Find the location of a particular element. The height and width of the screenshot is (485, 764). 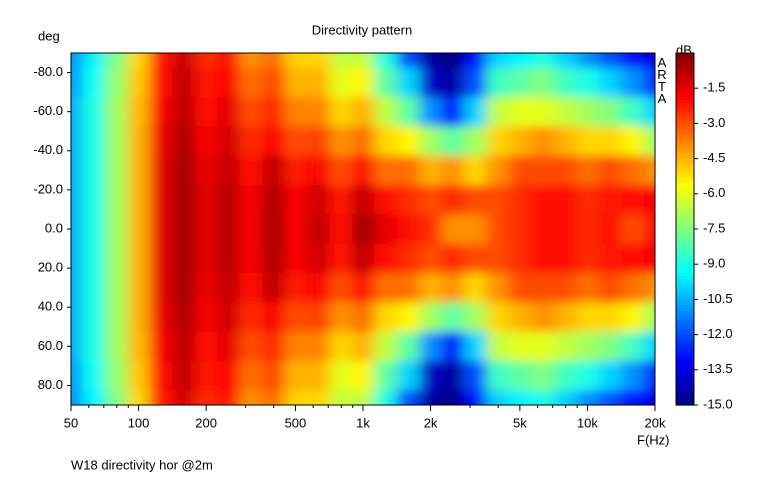

y-tick-label: -60.0 is located at coordinates (48, 110).